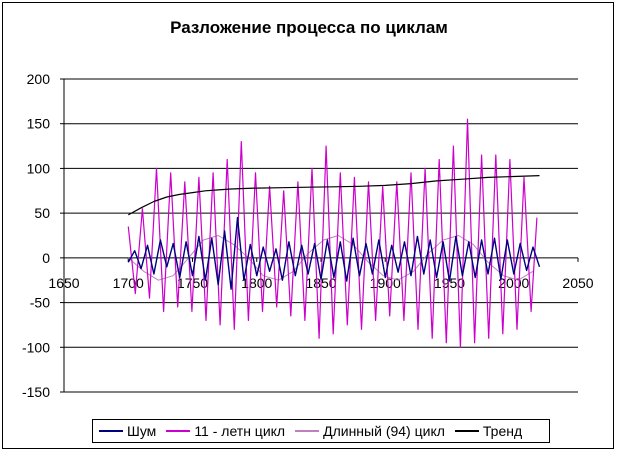 Image resolution: width=618 pixels, height=453 pixels. What do you see at coordinates (63, 283) in the screenshot?
I see `x-tick-label: 1650` at bounding box center [63, 283].